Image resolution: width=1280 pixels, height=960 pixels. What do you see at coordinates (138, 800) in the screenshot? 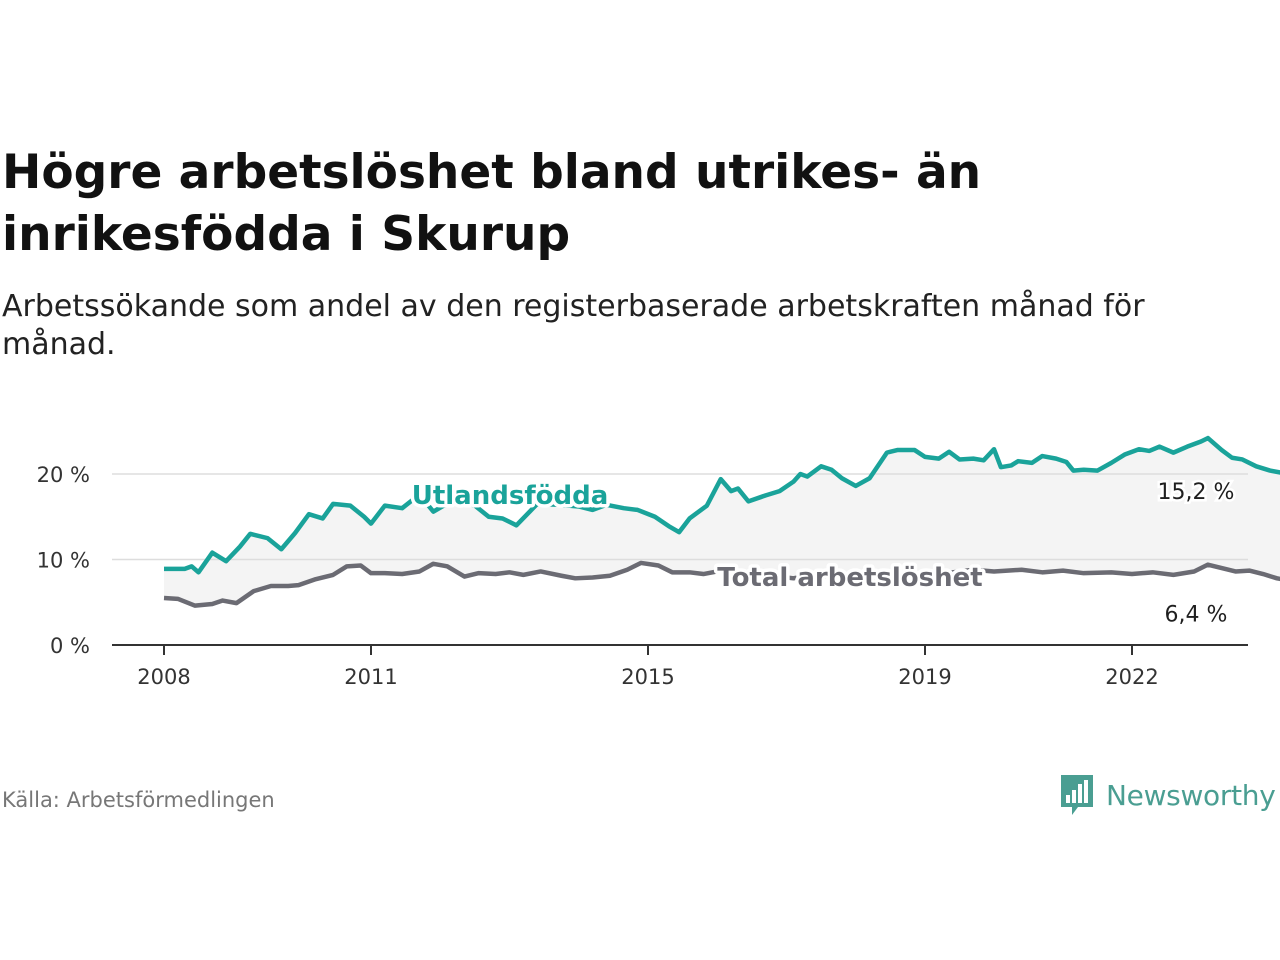
I see `source-note: Källa: Arbetsförmedlingen` at bounding box center [138, 800].